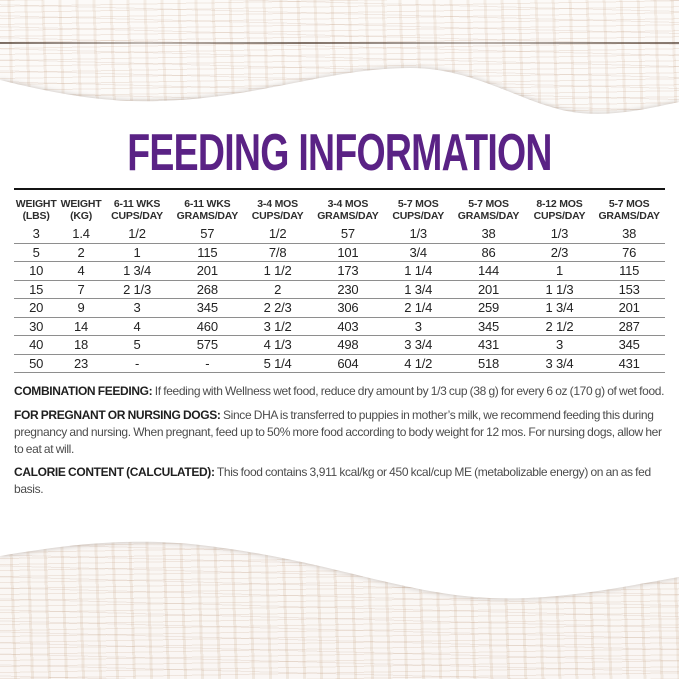  I want to click on table-cell: 4 1/2, so click(418, 363).